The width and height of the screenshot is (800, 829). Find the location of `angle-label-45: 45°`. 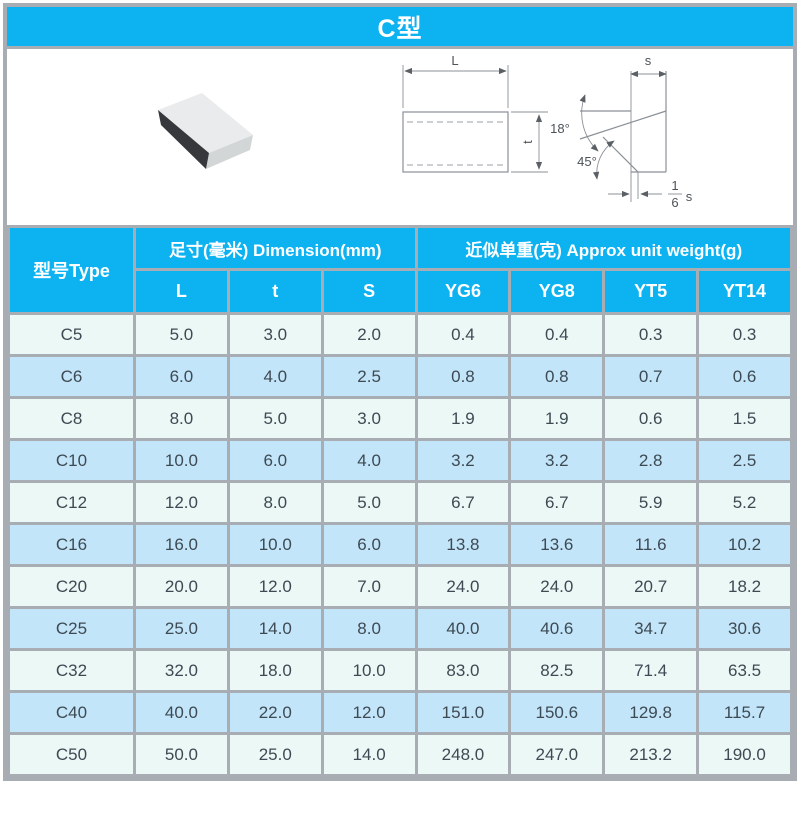

angle-label-45: 45° is located at coordinates (587, 161).